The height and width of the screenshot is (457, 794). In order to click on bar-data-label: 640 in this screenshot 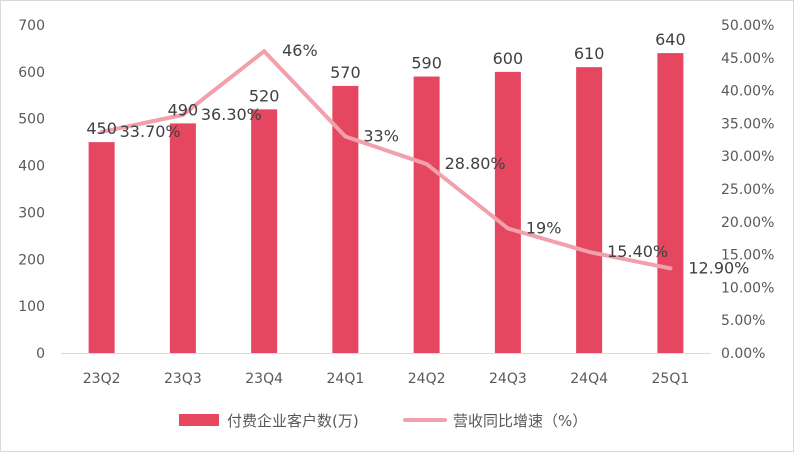, I will do `click(670, 39)`.